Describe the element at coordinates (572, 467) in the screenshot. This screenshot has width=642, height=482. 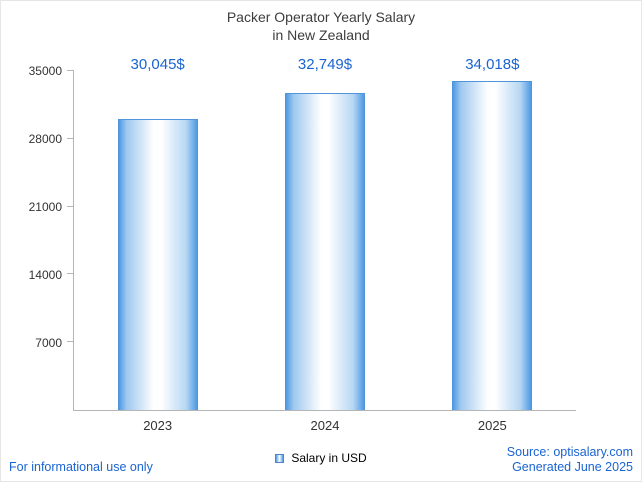
I see `generated-text: Generated June 2025` at that location.